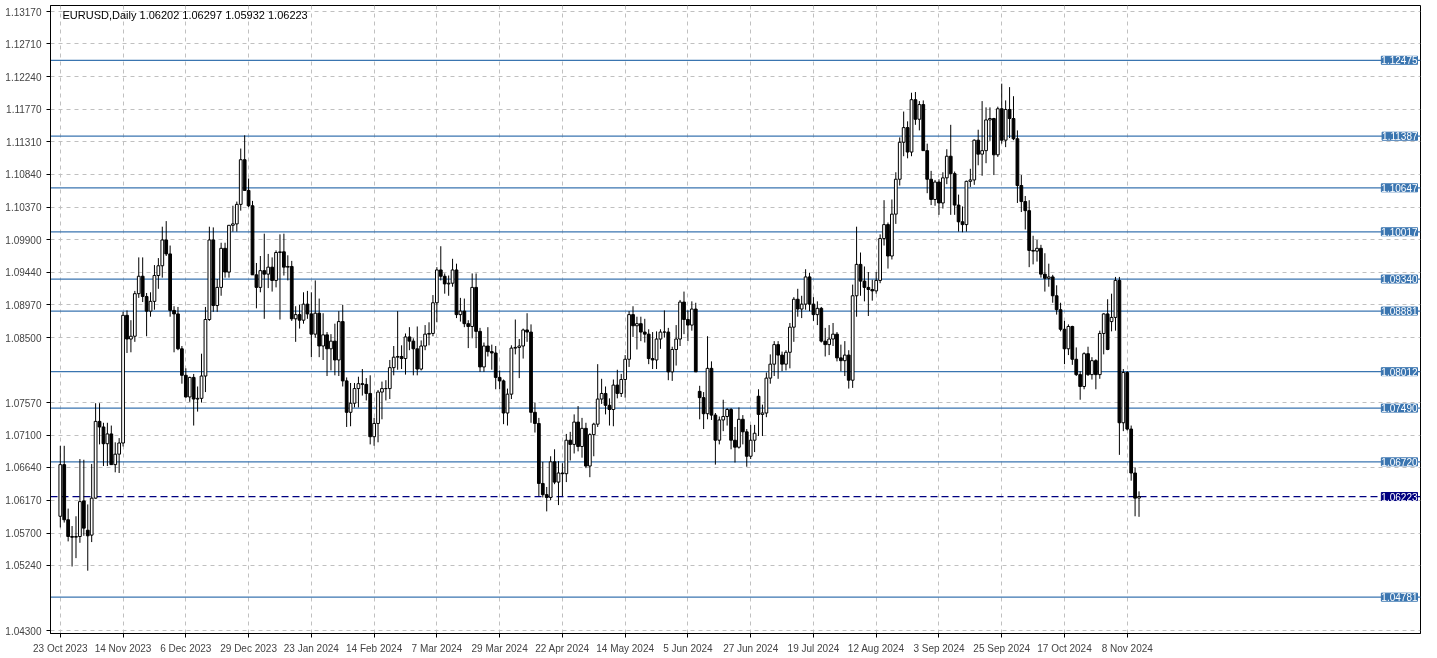  What do you see at coordinates (123, 648) in the screenshot?
I see `x-tick-label: 14 Nov 2023` at bounding box center [123, 648].